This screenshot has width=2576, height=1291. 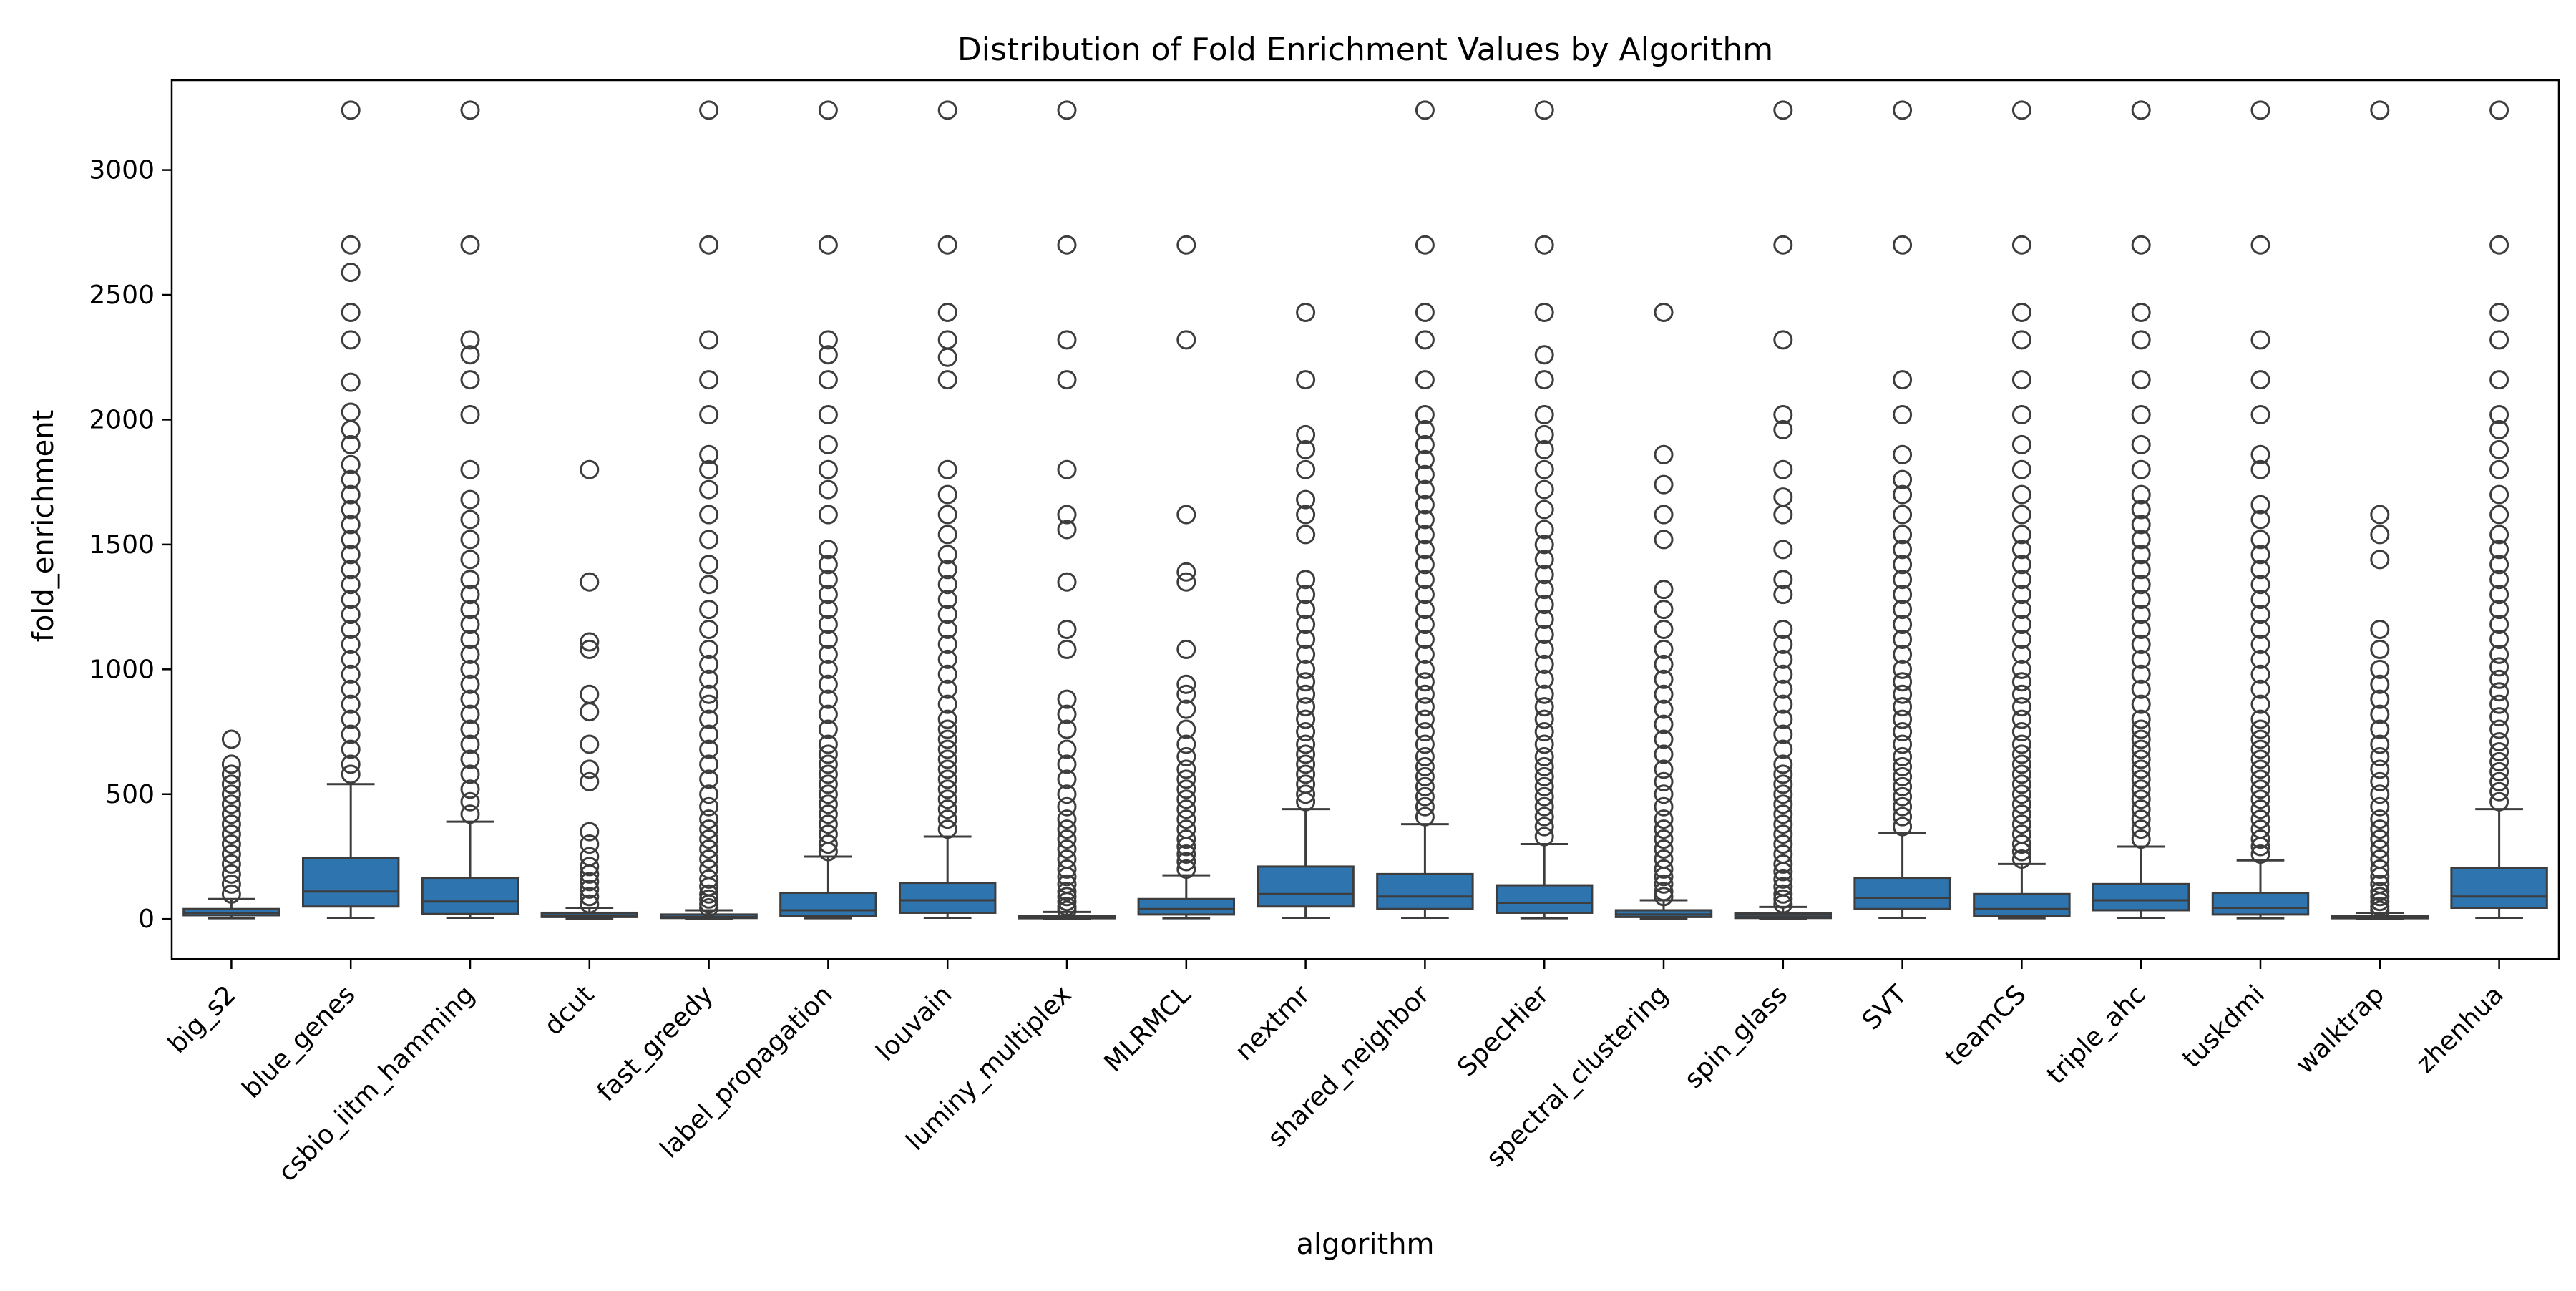 I want to click on box-spectral_clustering, so click(x=1663, y=611).